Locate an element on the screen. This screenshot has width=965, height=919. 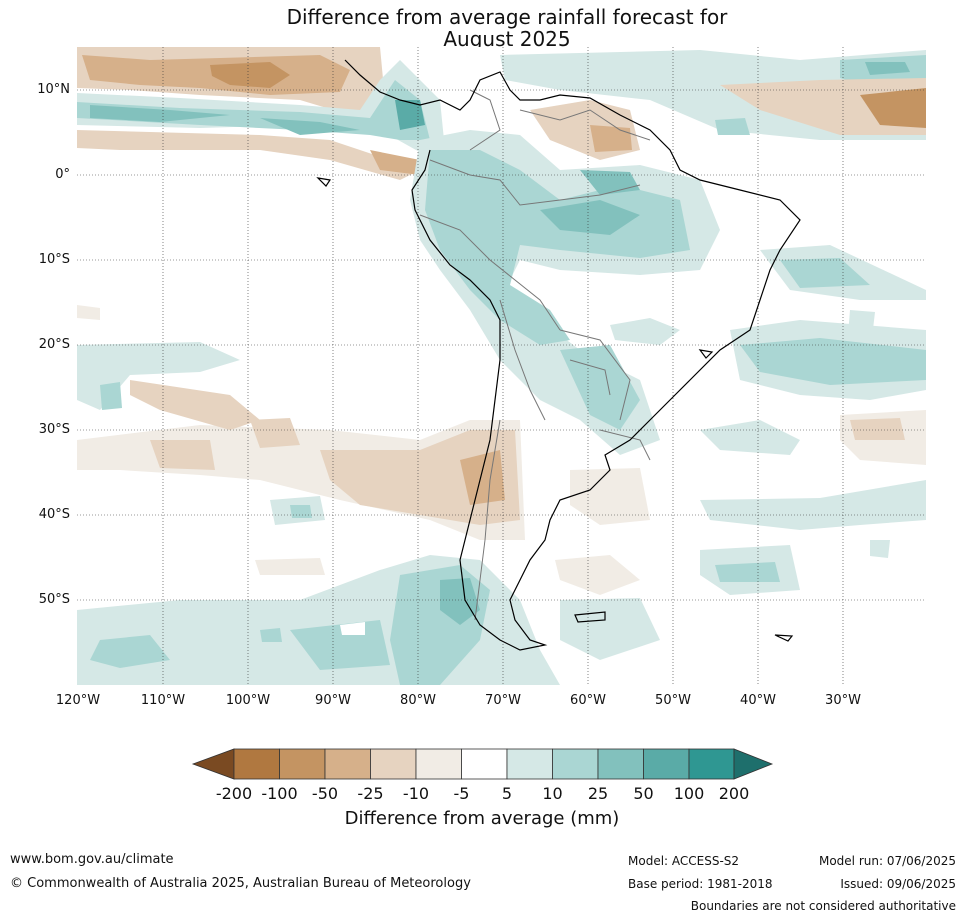
lon-label-60w: 60°W is located at coordinates (588, 700).